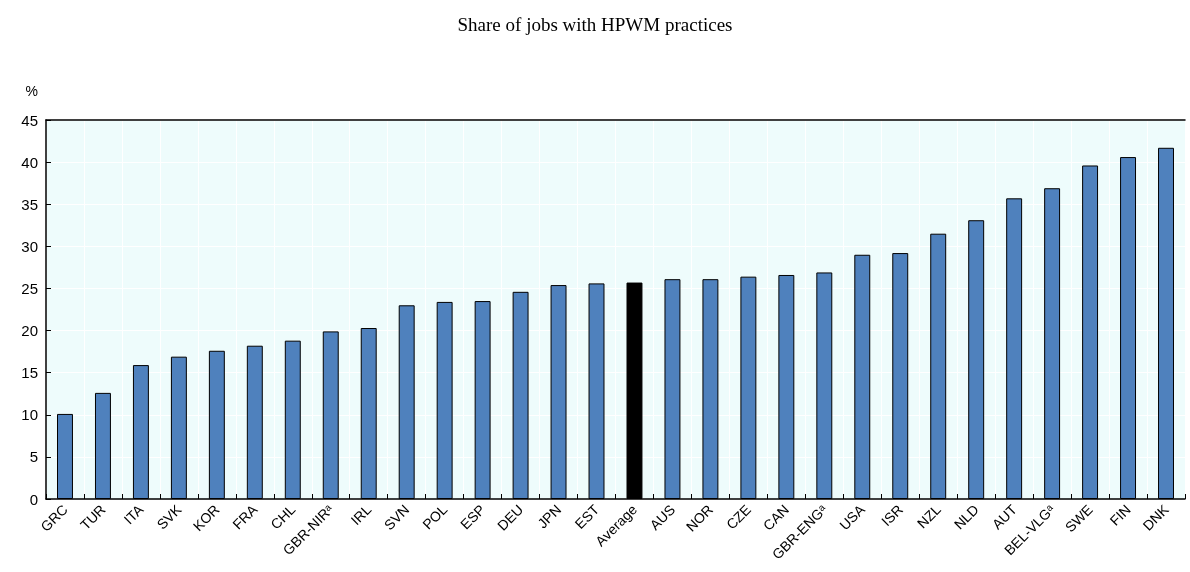 The height and width of the screenshot is (572, 1190). Describe the element at coordinates (134, 514) in the screenshot. I see `x-tick-label: ITA` at that location.